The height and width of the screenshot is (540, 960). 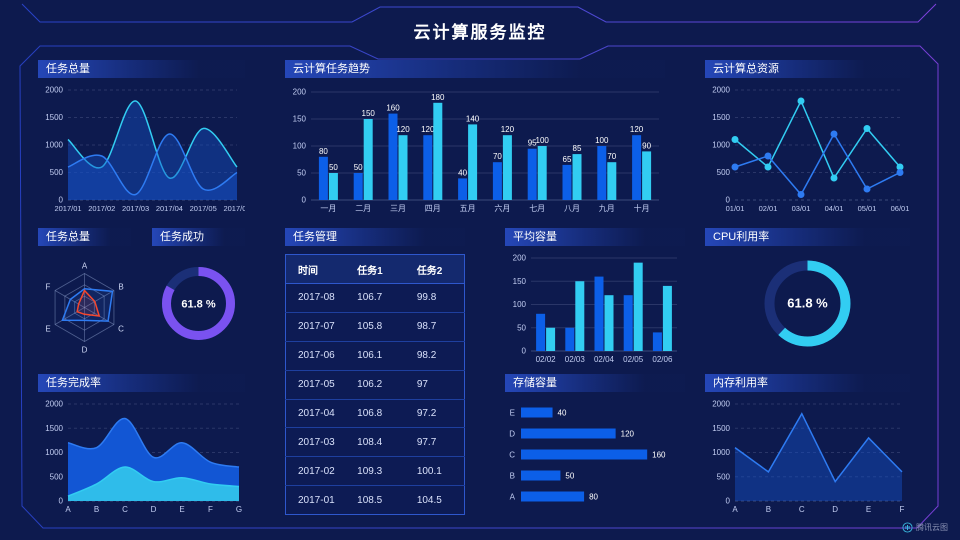 I want to click on svg-text: 六月, so click(x=502, y=208).